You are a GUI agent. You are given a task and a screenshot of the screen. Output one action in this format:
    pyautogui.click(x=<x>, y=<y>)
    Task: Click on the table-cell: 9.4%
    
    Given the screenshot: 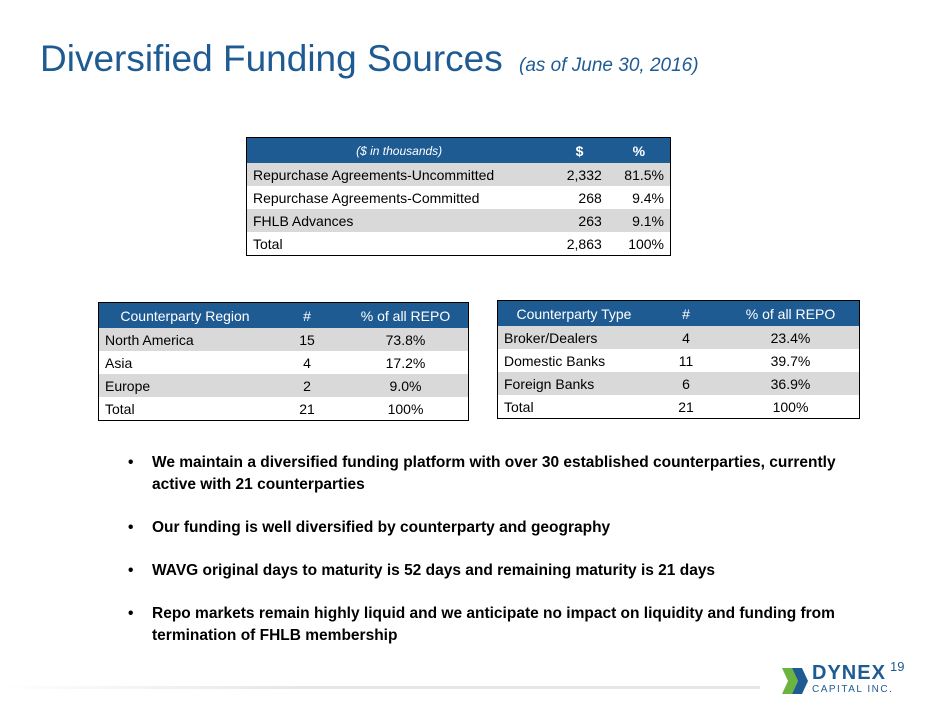 What is the action you would take?
    pyautogui.click(x=648, y=197)
    